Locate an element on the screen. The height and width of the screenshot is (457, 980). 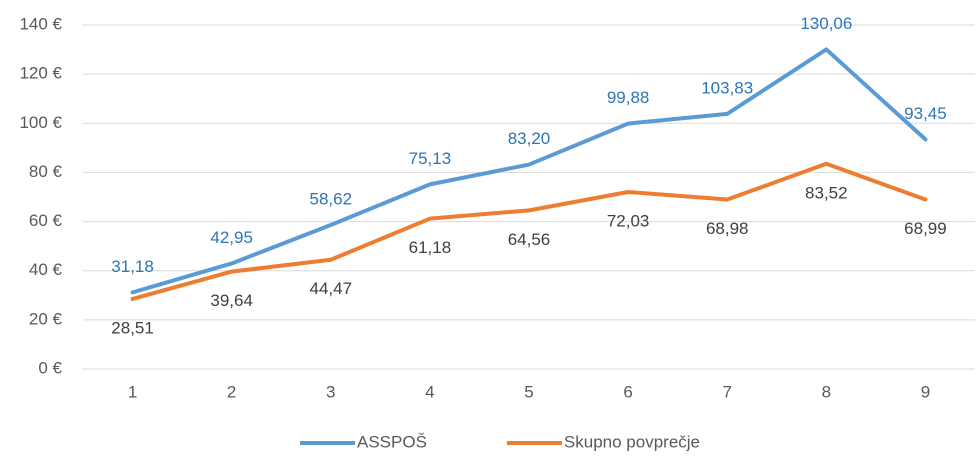
data-label: 72,03 is located at coordinates (628, 220).